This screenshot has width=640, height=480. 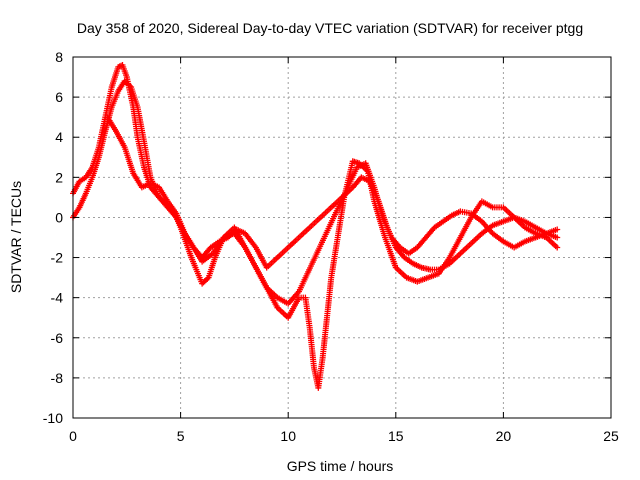 What do you see at coordinates (504, 436) in the screenshot?
I see `x-tick-label: 20` at bounding box center [504, 436].